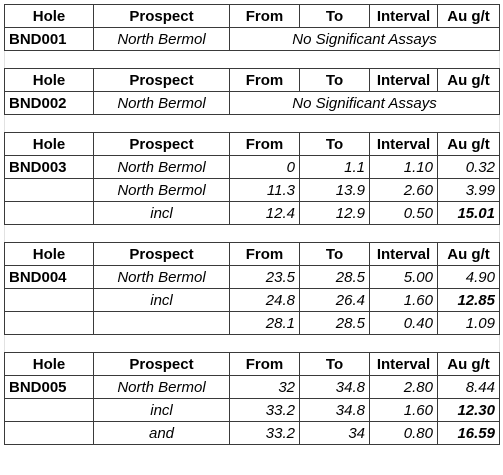  I want to click on au-cell: 8.44, so click(468, 387).